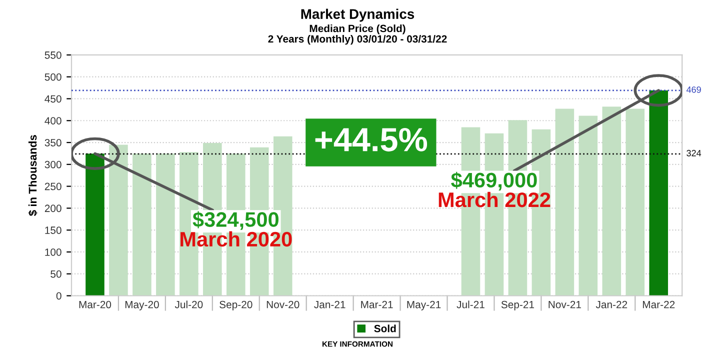  What do you see at coordinates (564, 304) in the screenshot?
I see `x-tick-label: Nov-21` at bounding box center [564, 304].